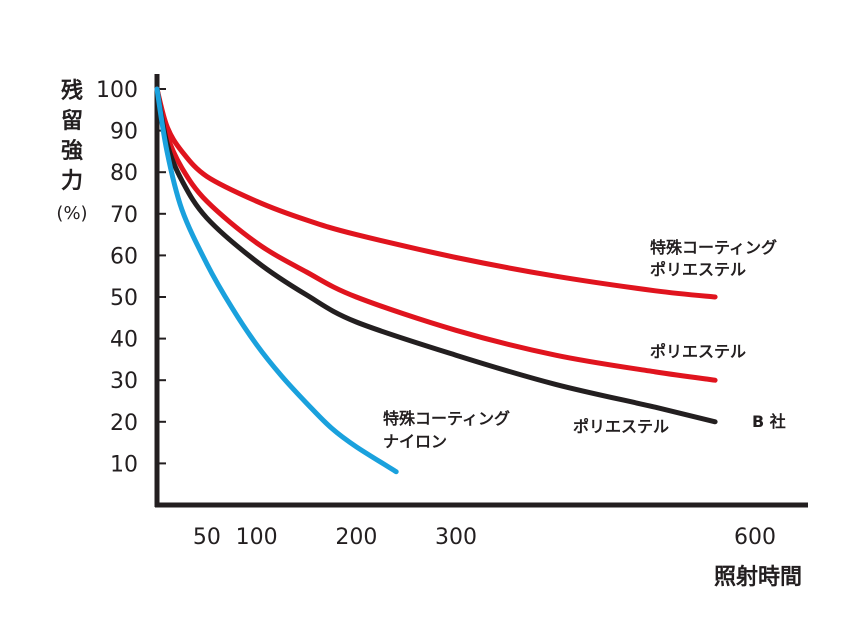 This screenshot has width=868, height=629. Describe the element at coordinates (117, 90) in the screenshot. I see `y-tick-label-100: 100` at that location.